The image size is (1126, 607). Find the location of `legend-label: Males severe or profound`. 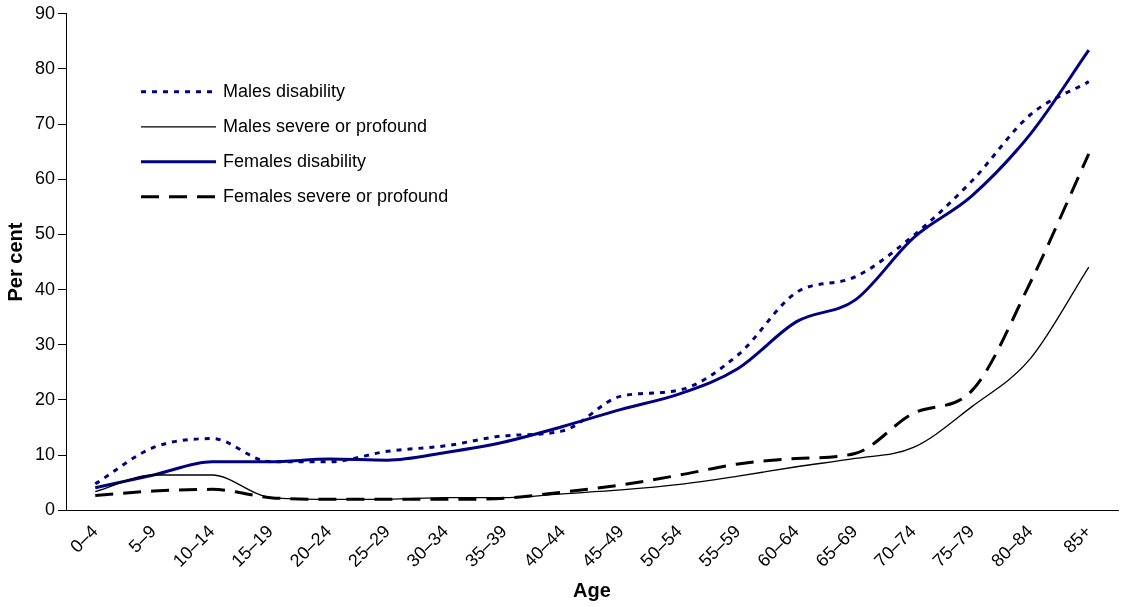

legend-label: Males severe or profound is located at coordinates (325, 125).